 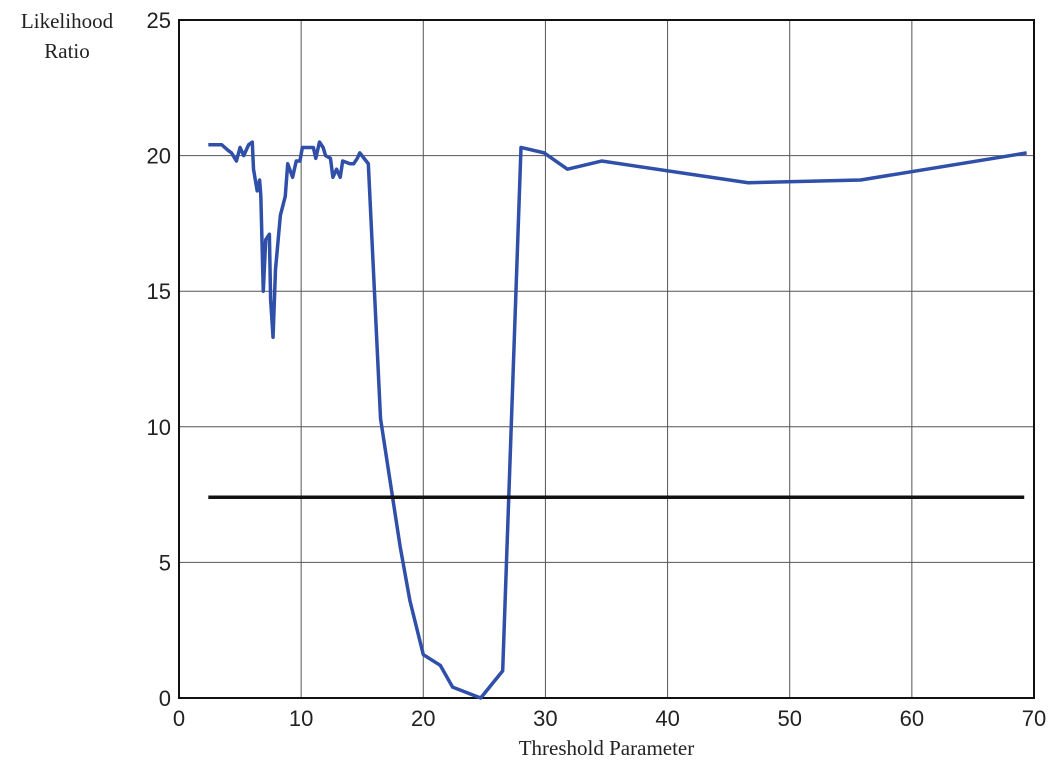 What do you see at coordinates (789, 718) in the screenshot?
I see `x-tick-label: 50` at bounding box center [789, 718].